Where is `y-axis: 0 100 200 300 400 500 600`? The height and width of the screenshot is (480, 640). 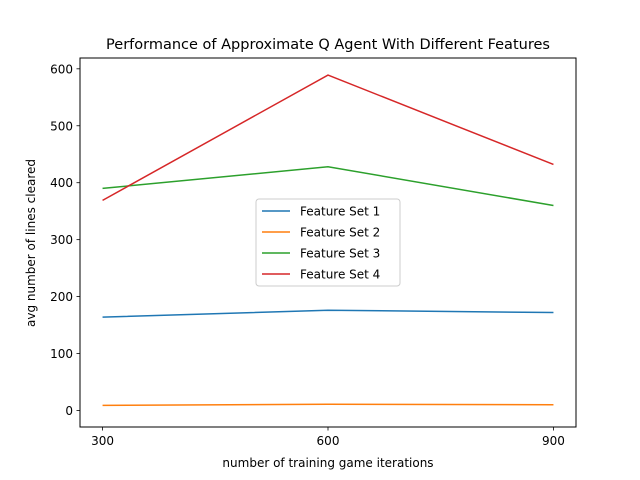
y-axis: 0 100 200 300 400 500 600 is located at coordinates (65, 240).